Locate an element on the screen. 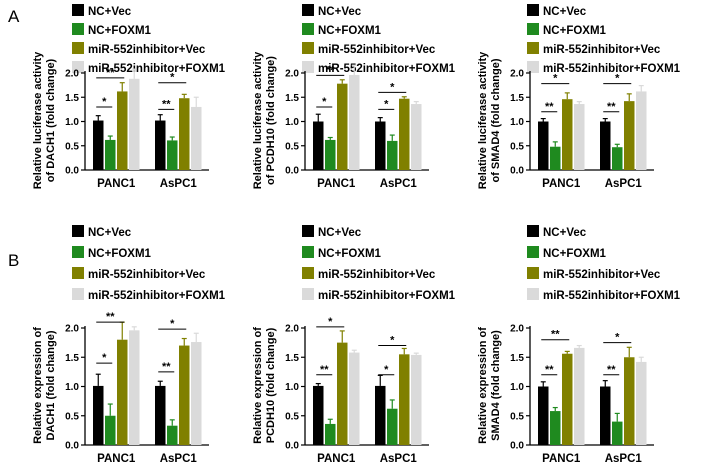  y-axis-label: of PCDH10 (fold change) is located at coordinates (271, 120).